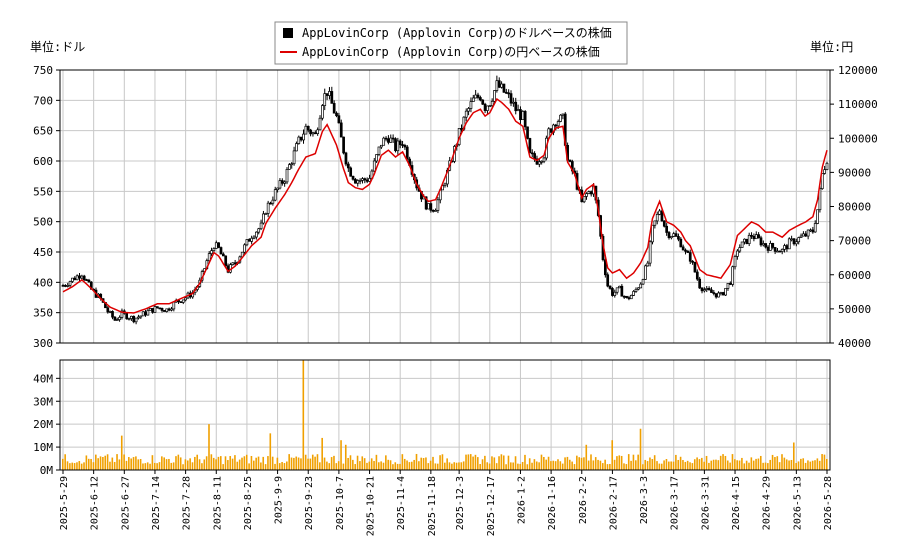  I want to click on x-tick-label: 2025-11-18, so click(432, 506).